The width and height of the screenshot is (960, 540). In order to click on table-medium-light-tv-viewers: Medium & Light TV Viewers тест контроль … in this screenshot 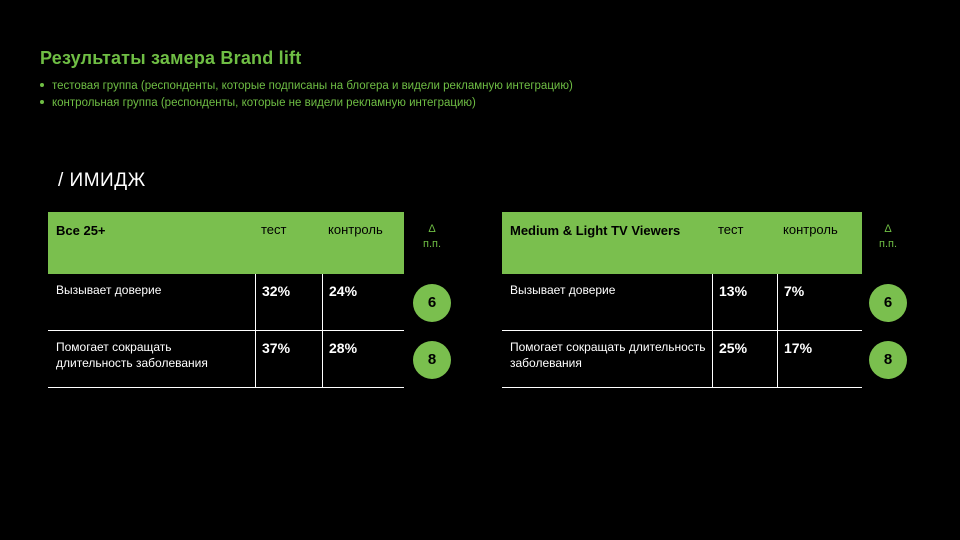, I will do `click(708, 300)`.